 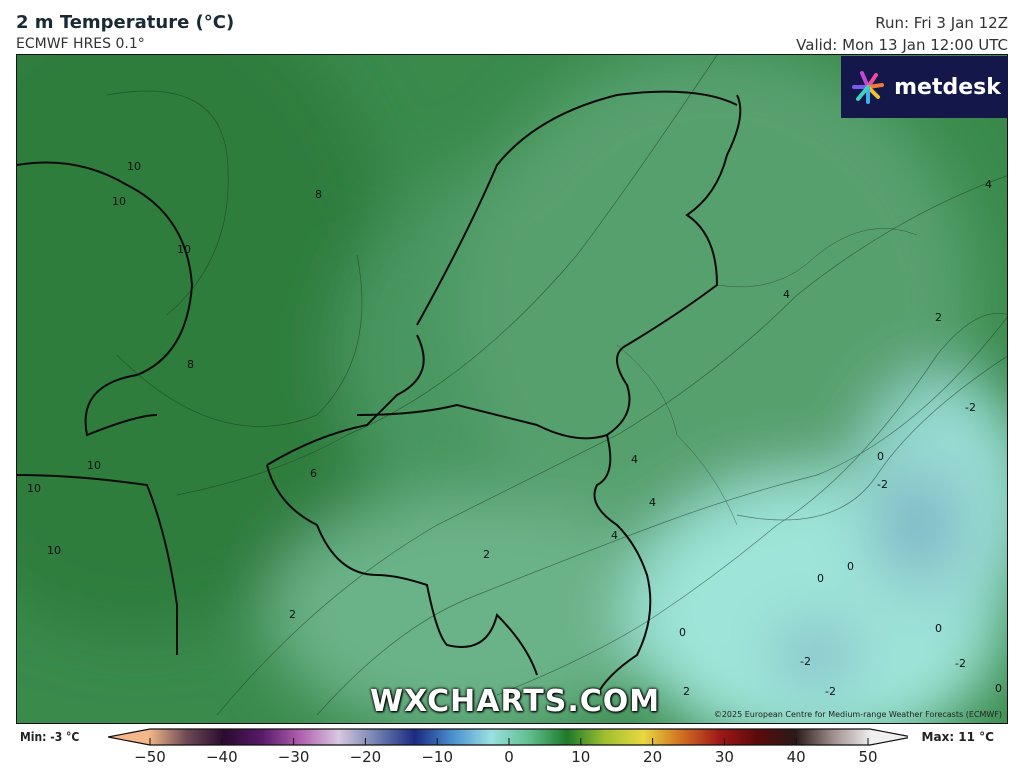 What do you see at coordinates (313, 473) in the screenshot?
I see `contour-label: 6` at bounding box center [313, 473].